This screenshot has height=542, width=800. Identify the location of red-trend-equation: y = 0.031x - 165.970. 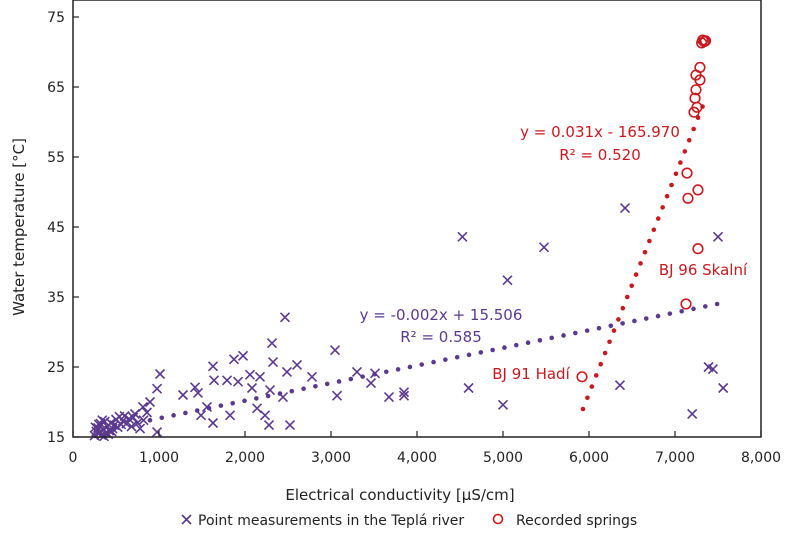
(600, 132).